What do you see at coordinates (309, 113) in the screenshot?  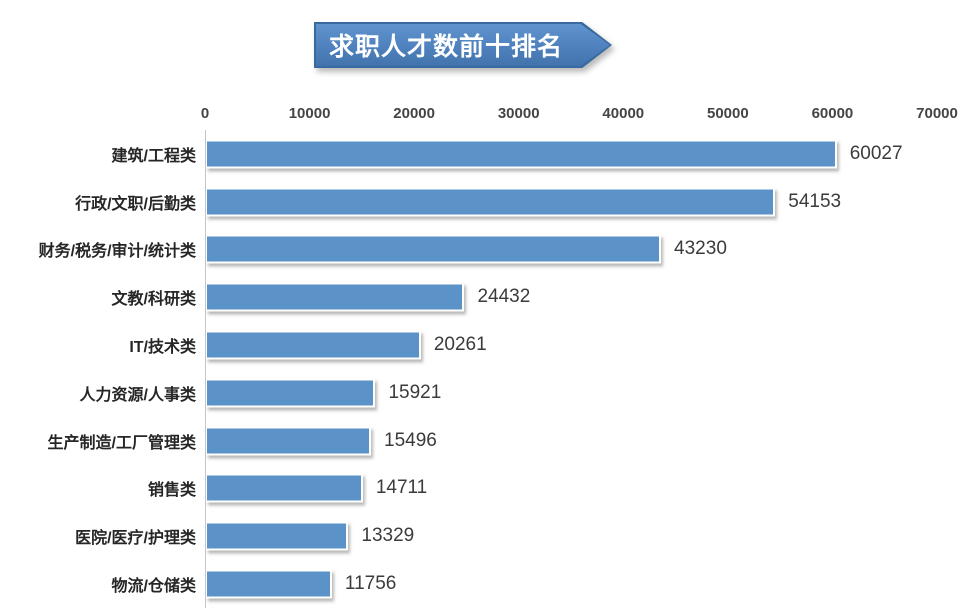 I see `x-axis-tick-label: 10000` at bounding box center [309, 113].